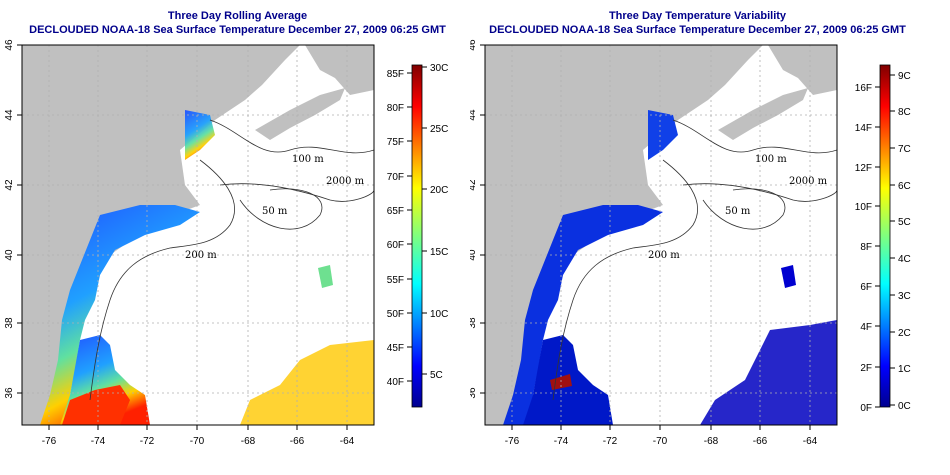 This screenshot has height=475, width=950. What do you see at coordinates (395, 142) in the screenshot?
I see `colorbar-f-label: 75F` at bounding box center [395, 142].